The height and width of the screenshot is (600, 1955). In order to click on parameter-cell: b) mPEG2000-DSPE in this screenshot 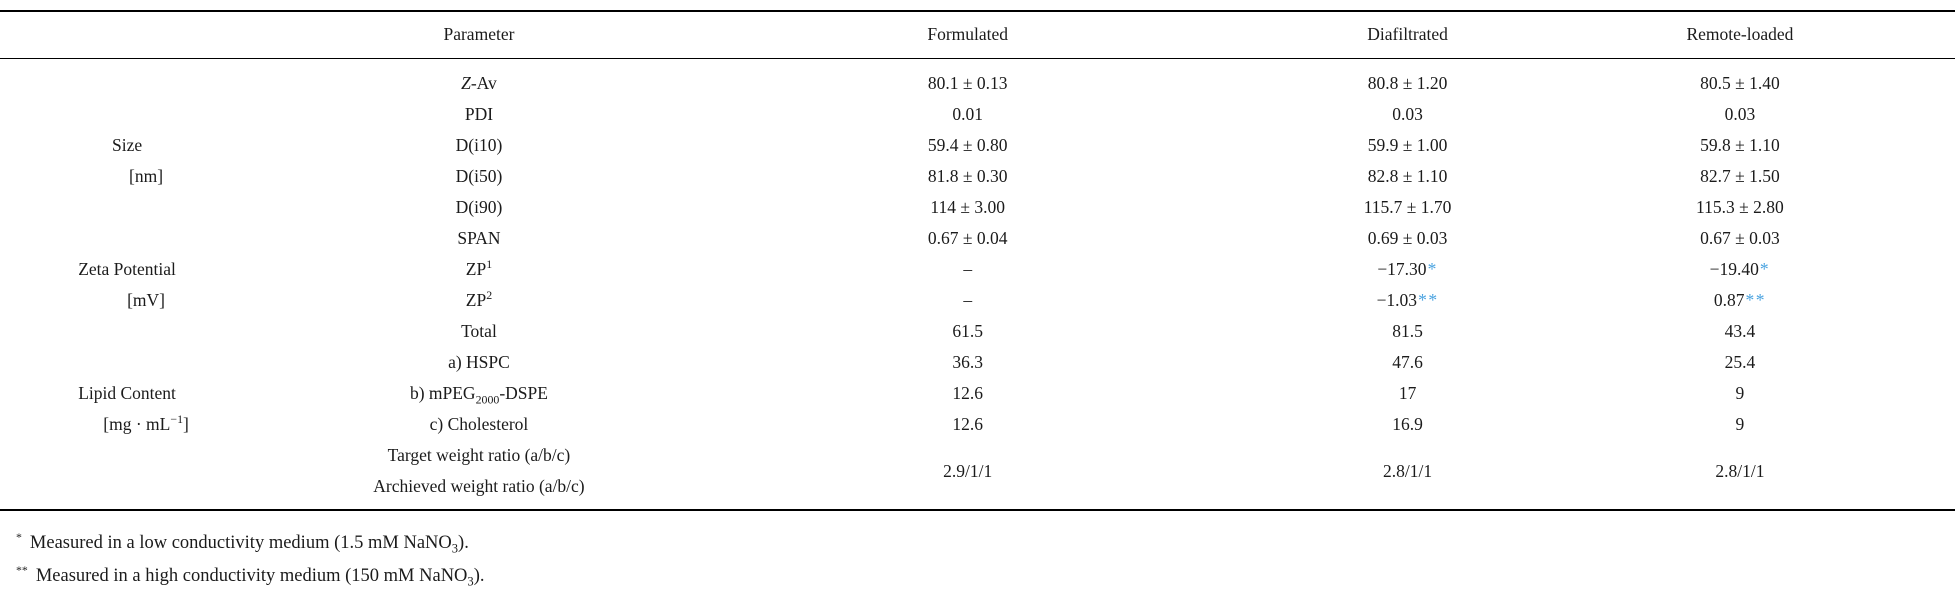, I will do `click(479, 393)`.